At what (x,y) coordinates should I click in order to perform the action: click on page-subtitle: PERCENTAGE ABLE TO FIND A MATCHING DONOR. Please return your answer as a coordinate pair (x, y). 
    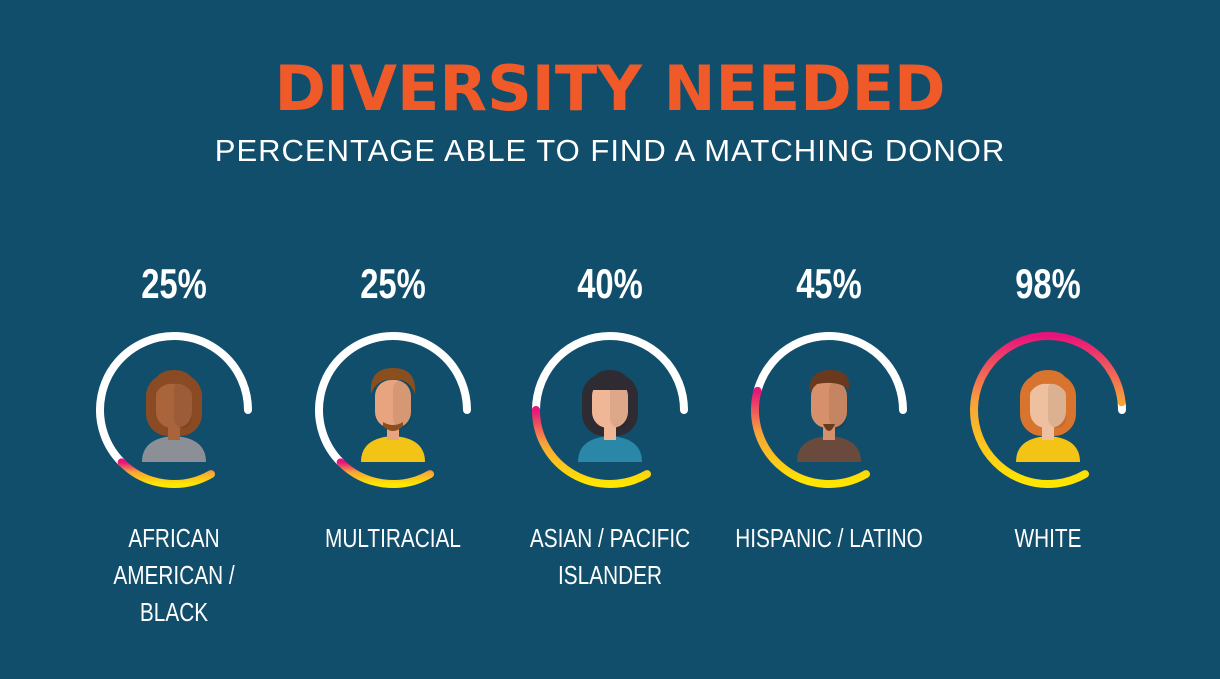
    Looking at the image, I should click on (610, 150).